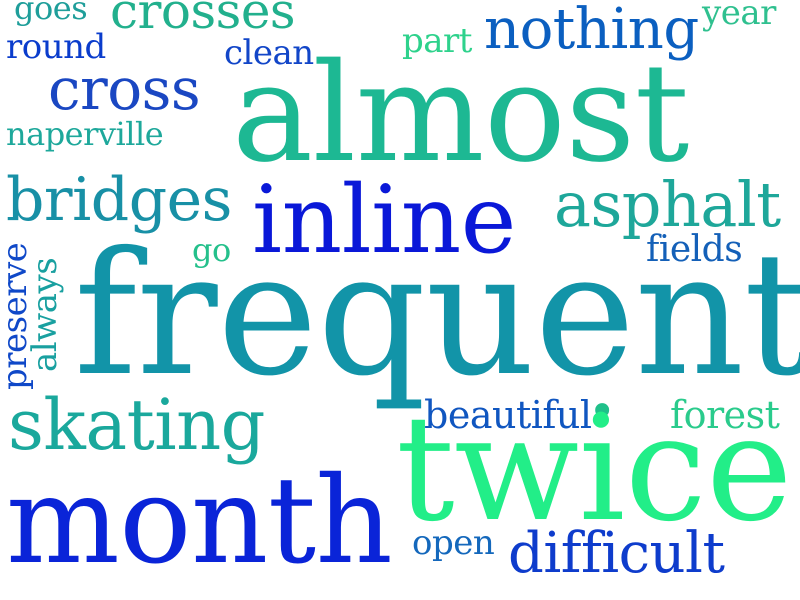  I want to click on word-naperville: naperville, so click(85, 134).